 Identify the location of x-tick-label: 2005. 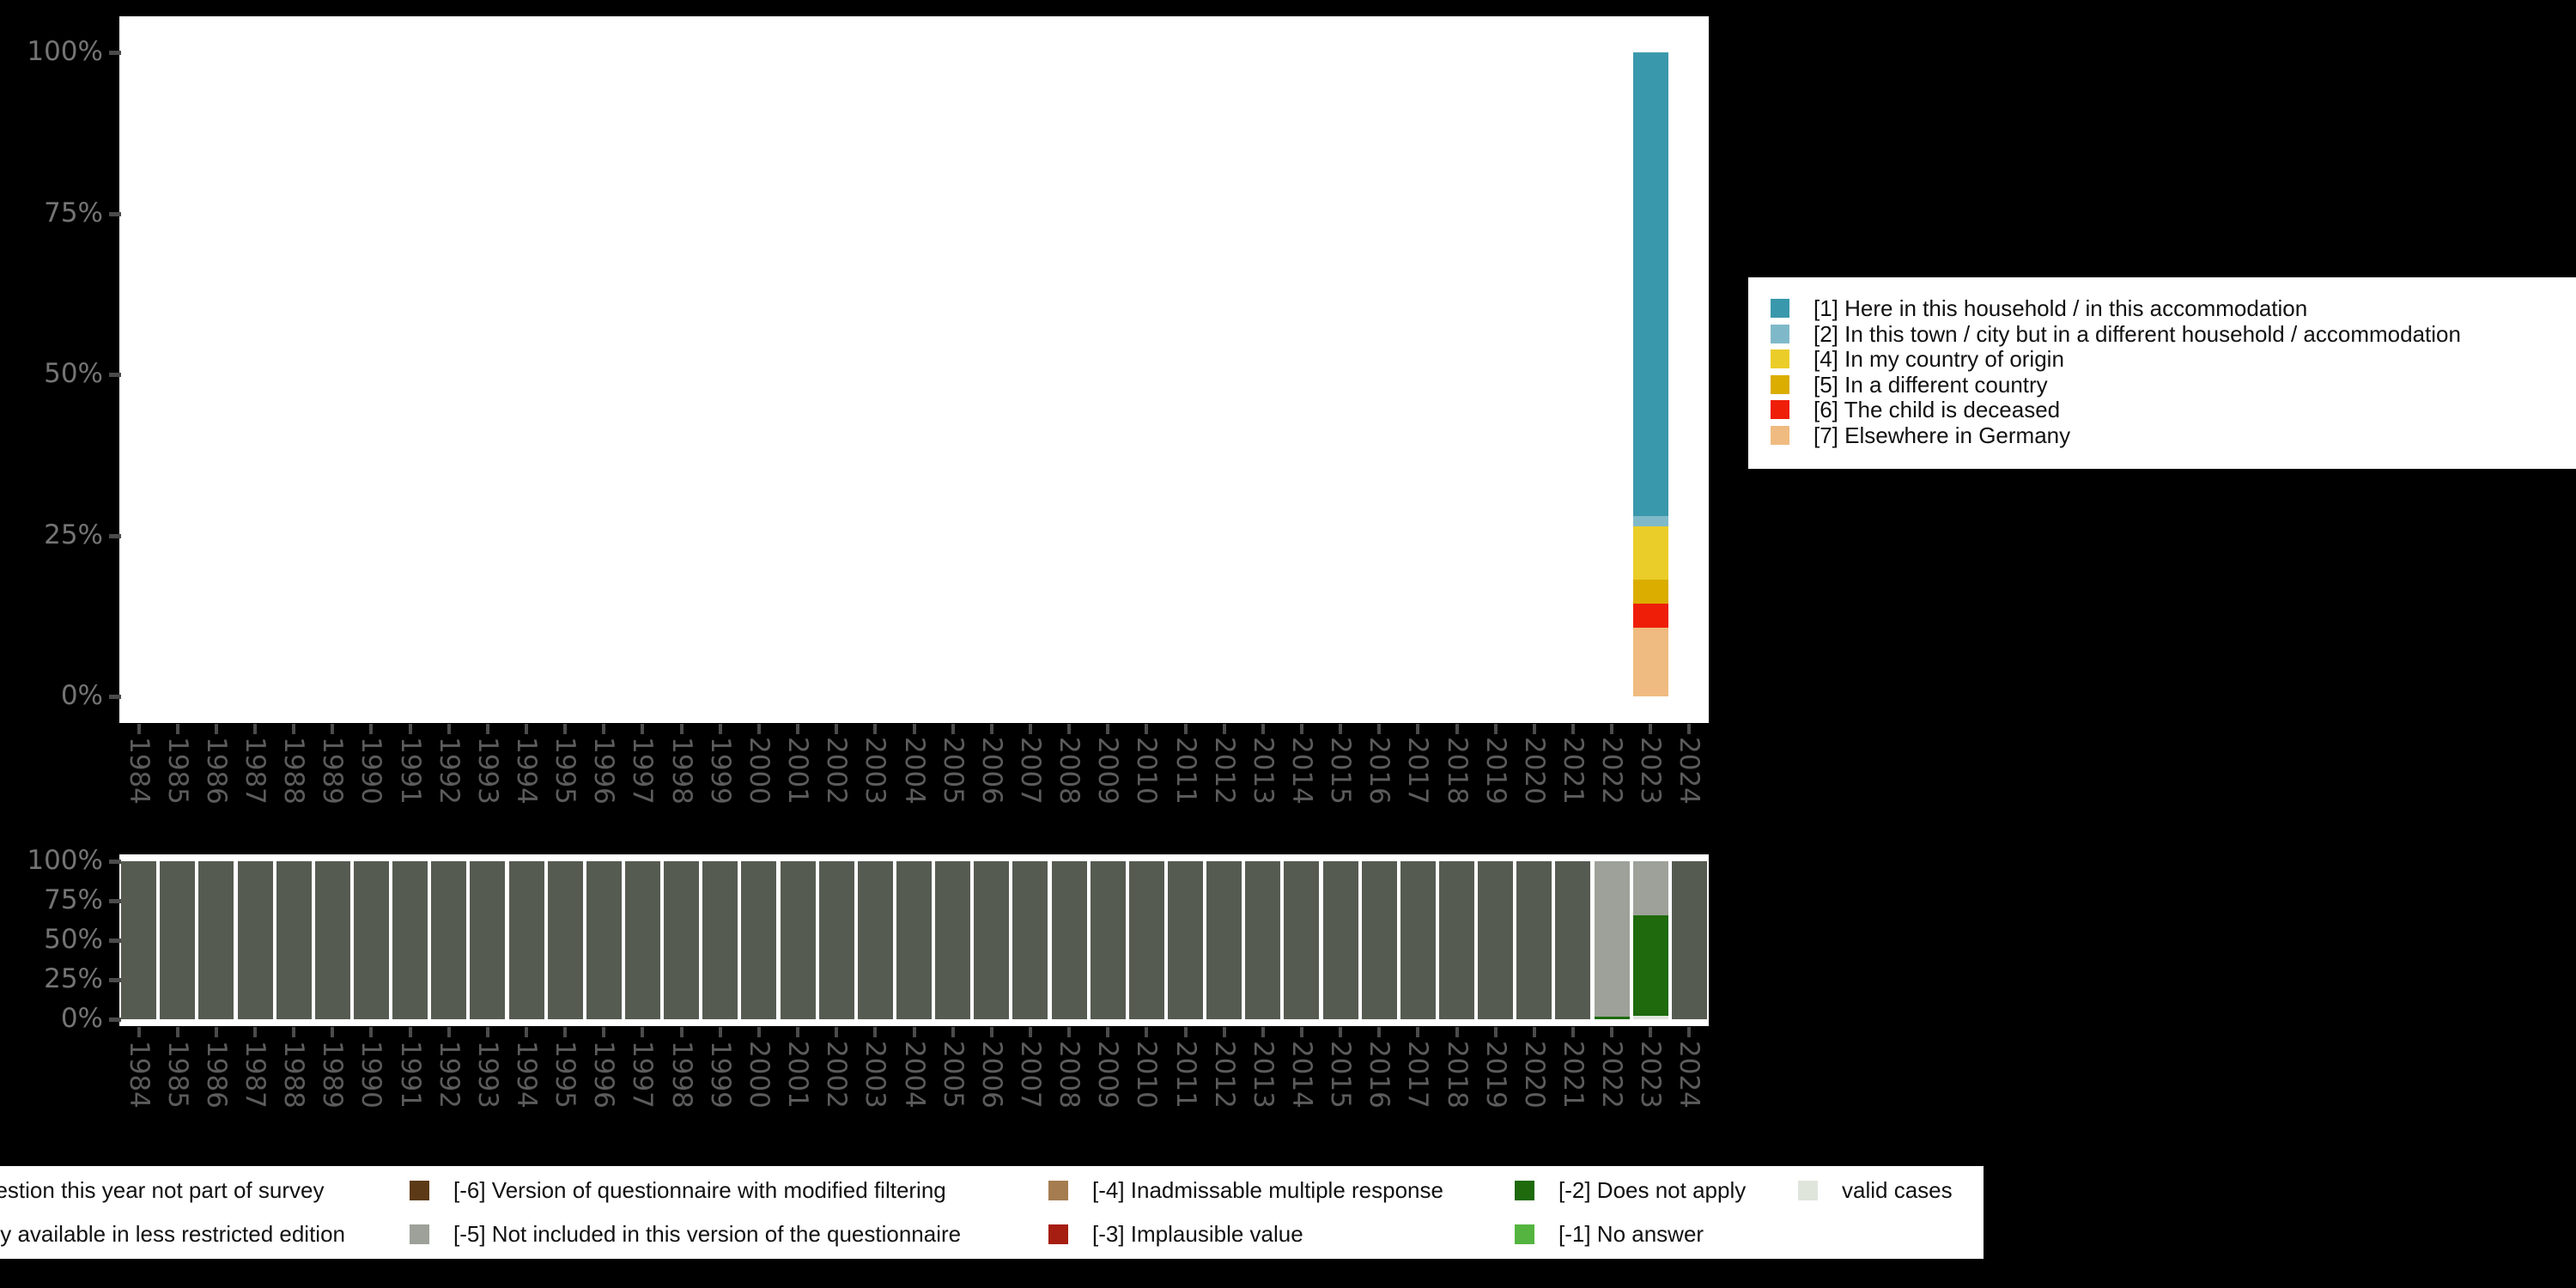
(953, 1075).